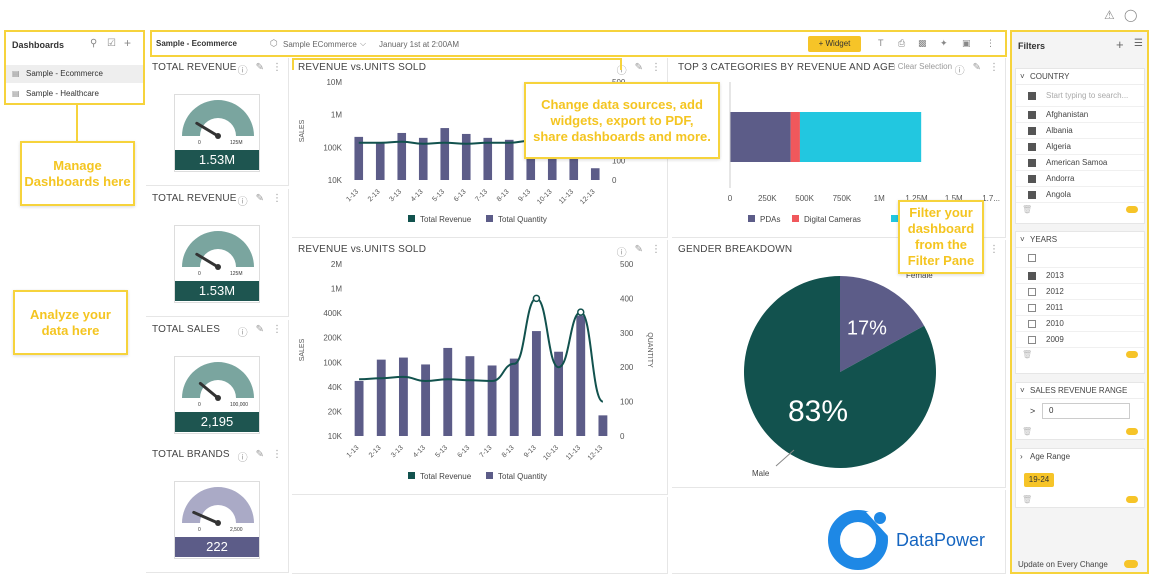 The width and height of the screenshot is (1152, 584). What do you see at coordinates (1109, 15) in the screenshot?
I see `notifications-icon: ⚠` at bounding box center [1109, 15].